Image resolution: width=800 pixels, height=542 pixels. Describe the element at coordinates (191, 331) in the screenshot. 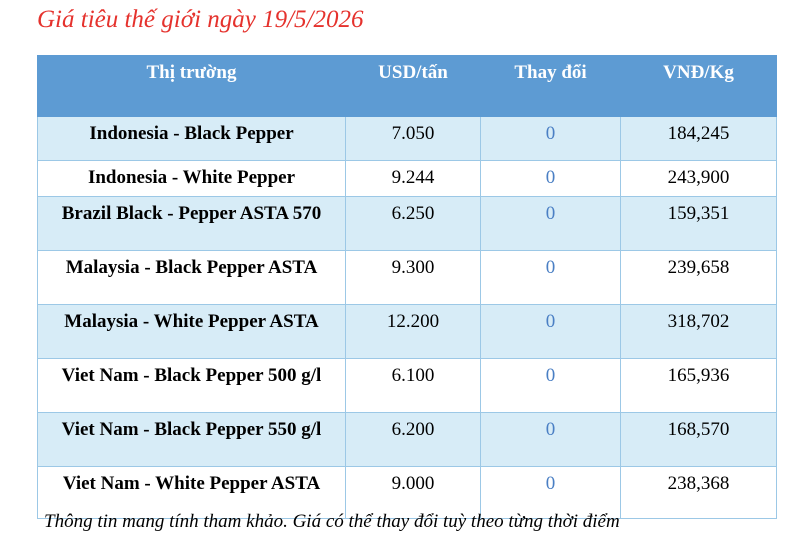

I see `market-cell: Malaysia - White Pepper ASTA` at that location.